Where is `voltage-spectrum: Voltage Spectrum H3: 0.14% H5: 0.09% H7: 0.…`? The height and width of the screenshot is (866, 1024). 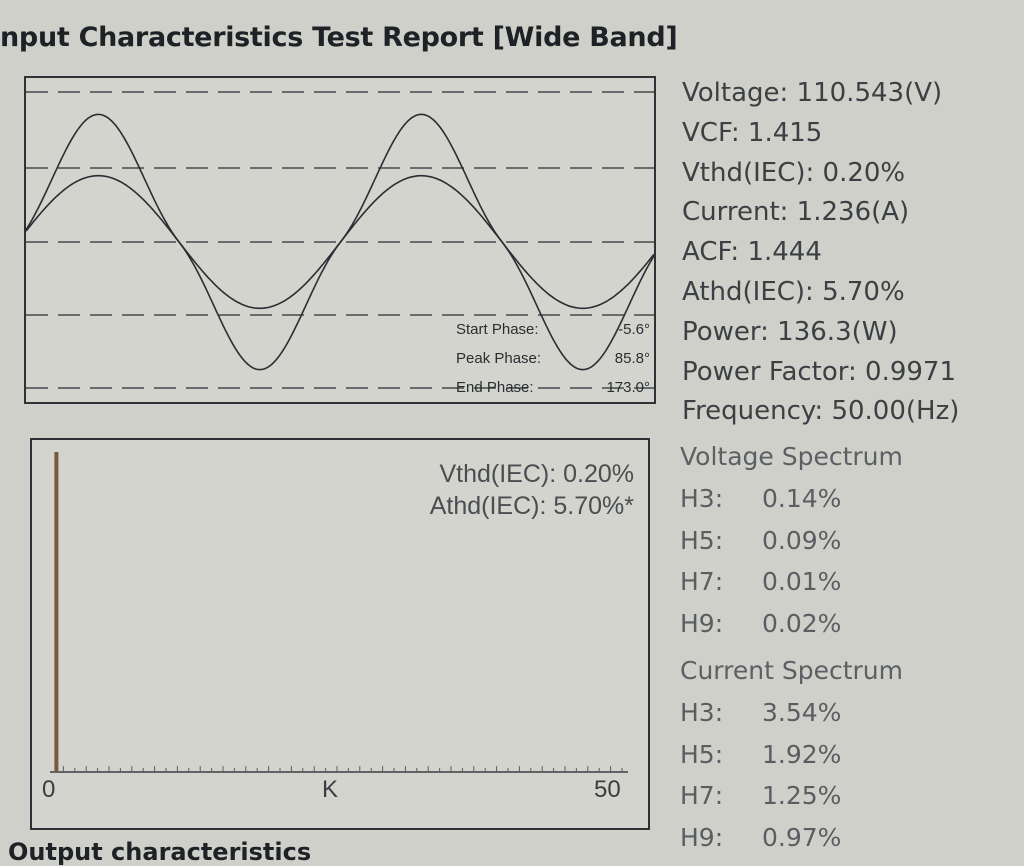
voltage-spectrum: Voltage Spectrum H3: 0.14% H5: 0.09% H7: 0.… is located at coordinates (791, 540).